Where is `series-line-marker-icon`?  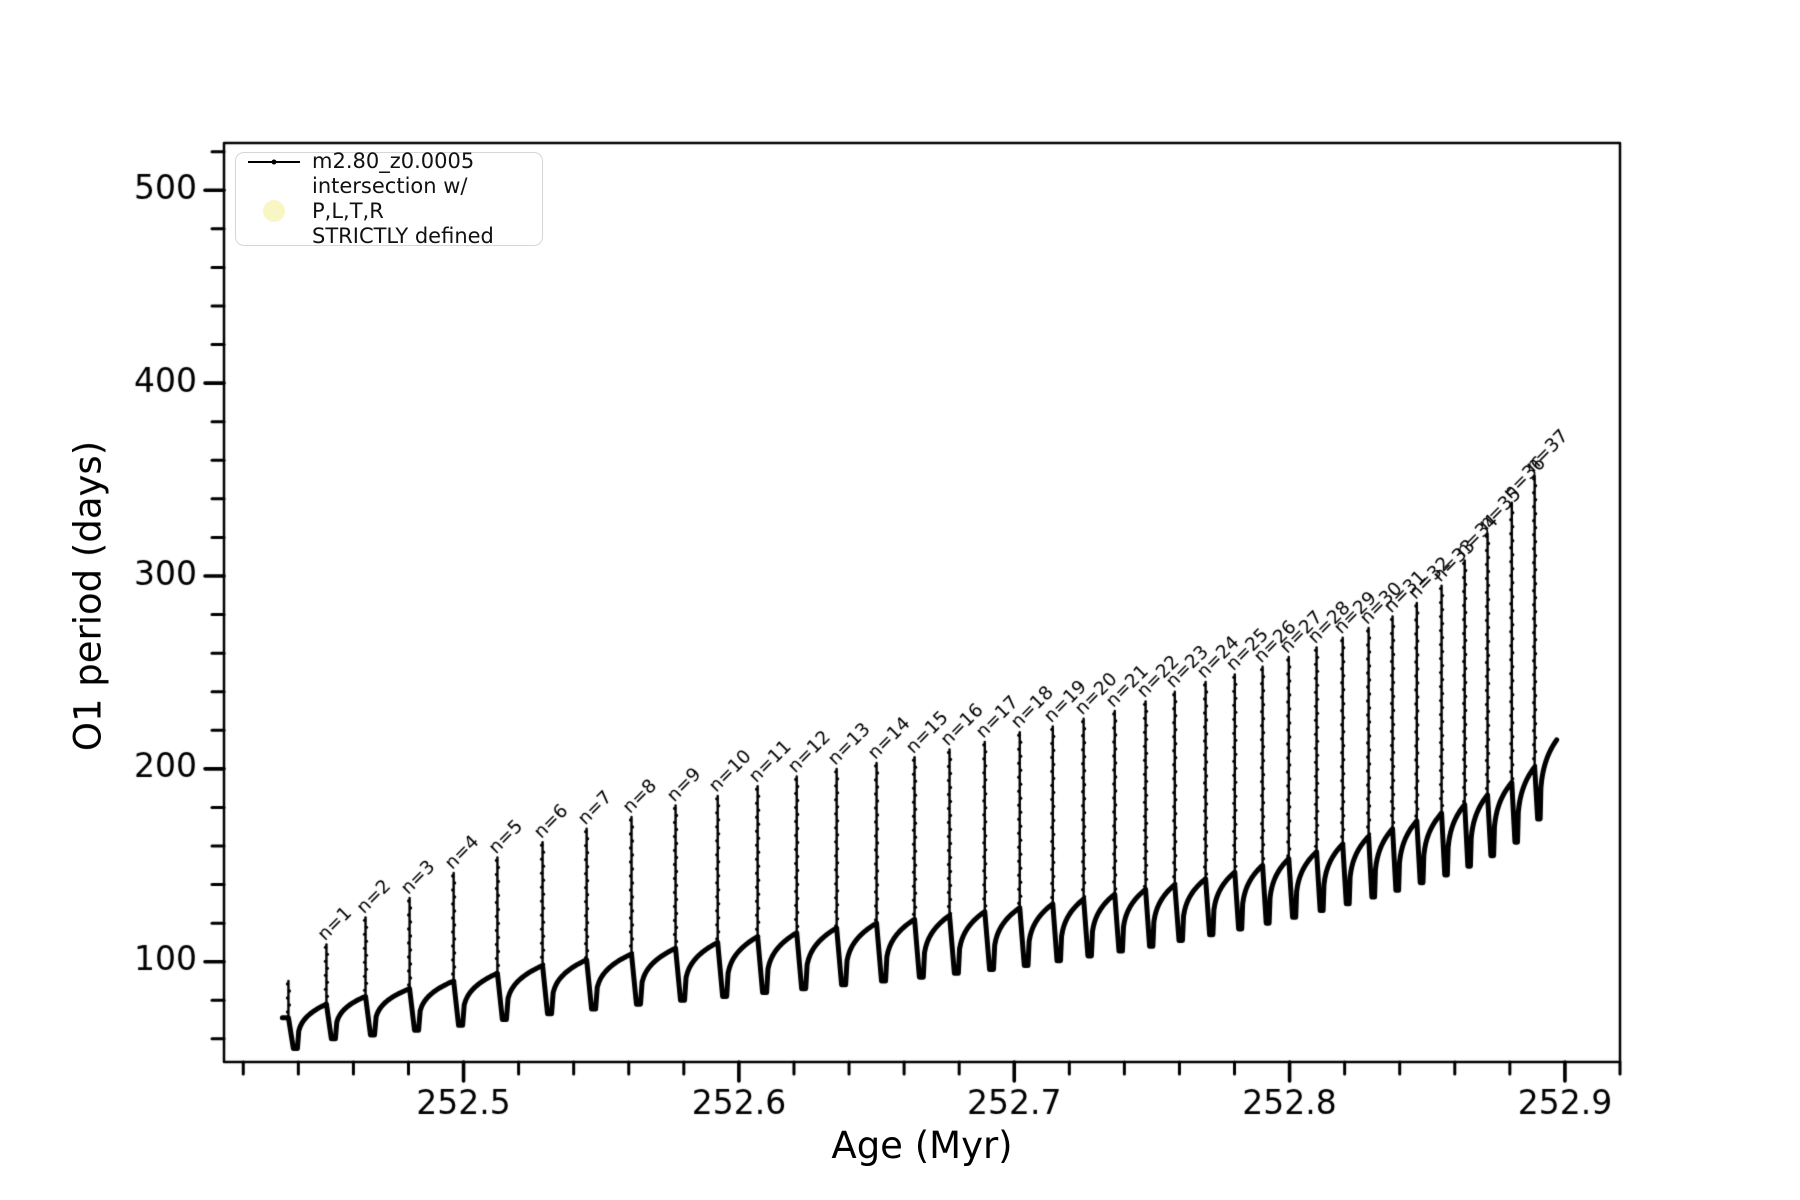 series-line-marker-icon is located at coordinates (274, 162).